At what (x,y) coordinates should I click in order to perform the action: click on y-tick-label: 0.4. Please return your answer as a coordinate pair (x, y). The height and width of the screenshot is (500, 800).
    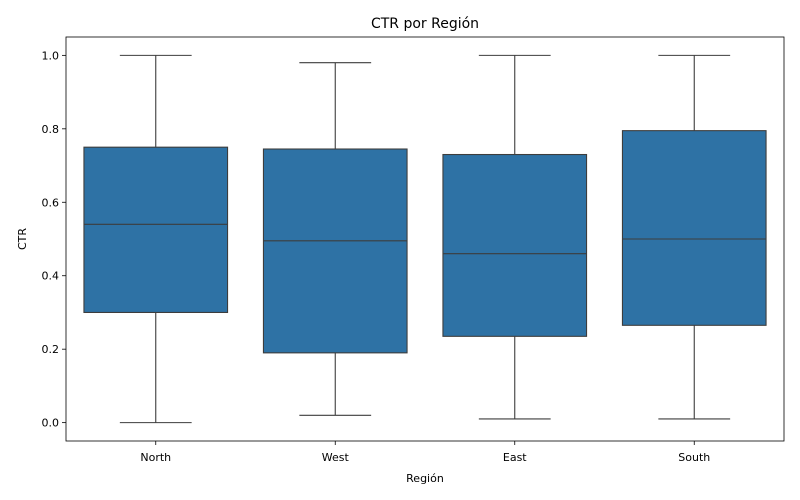
    Looking at the image, I should click on (51, 276).